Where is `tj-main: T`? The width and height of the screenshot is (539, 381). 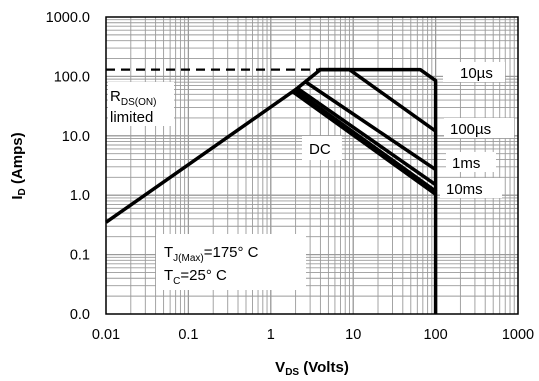
tj-main: T is located at coordinates (168, 252).